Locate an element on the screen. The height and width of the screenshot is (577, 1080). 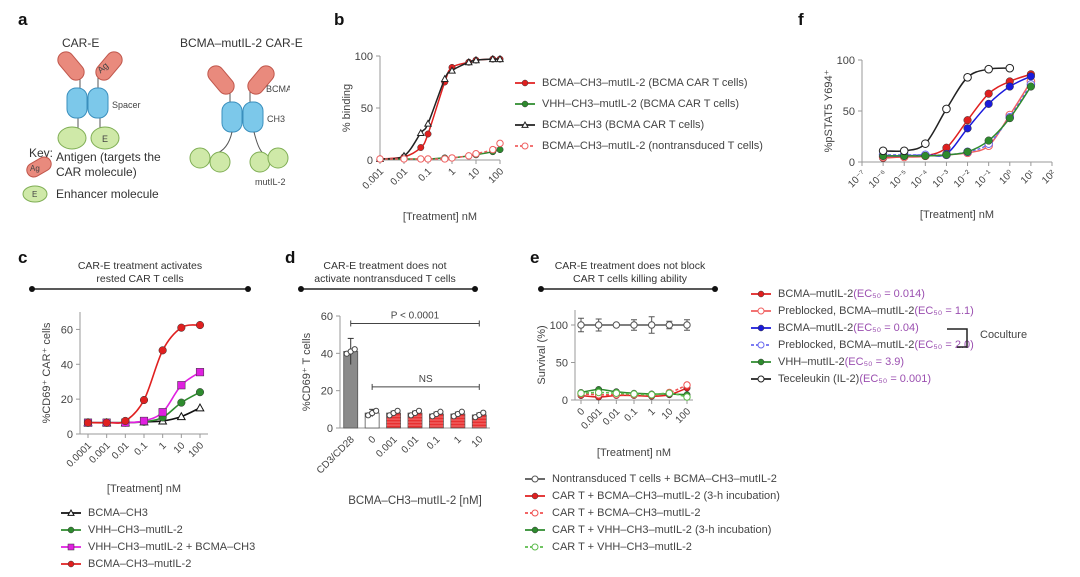
significance-label: NS is located at coordinates (426, 379).